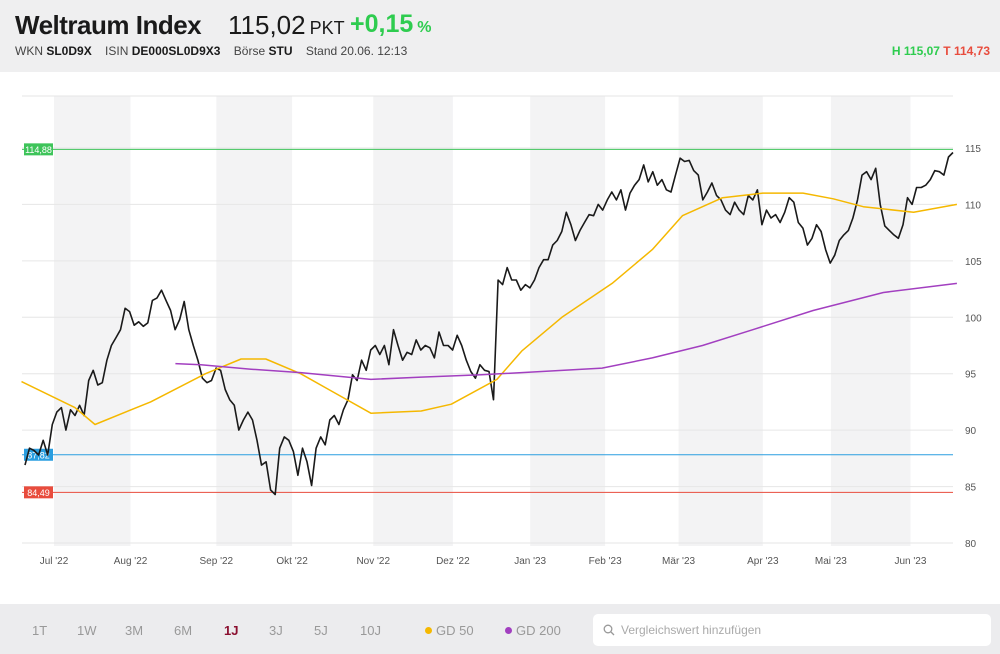  What do you see at coordinates (455, 630) in the screenshot?
I see `legend-label: GD 50` at bounding box center [455, 630].